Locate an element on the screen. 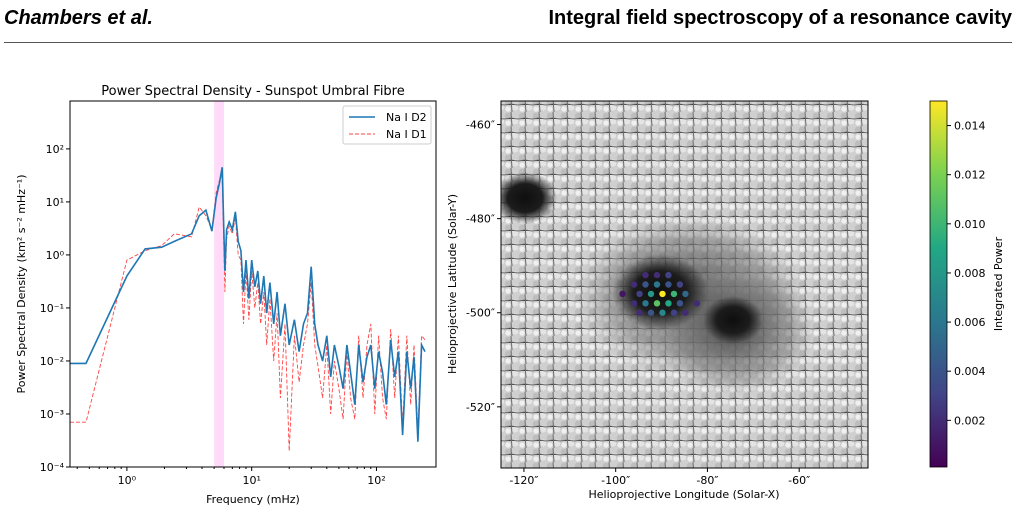 Image resolution: width=1018 pixels, height=514 pixels. author-name: Chambers et al. is located at coordinates (78, 18).